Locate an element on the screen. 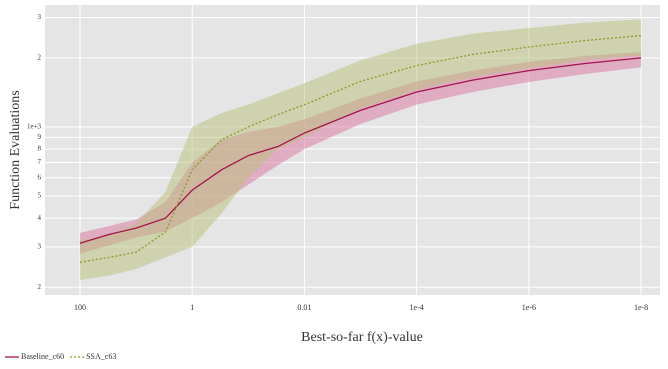 The image size is (668, 369). y-tick-label: 8 is located at coordinates (40, 149).